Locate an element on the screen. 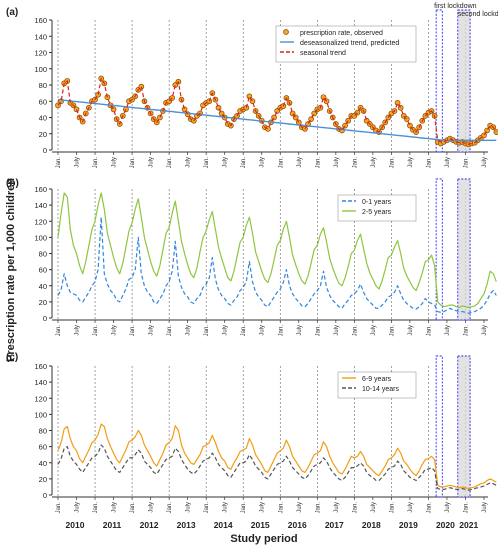  legend-label: deseasonalized trend, predicted is located at coordinates (349, 43).